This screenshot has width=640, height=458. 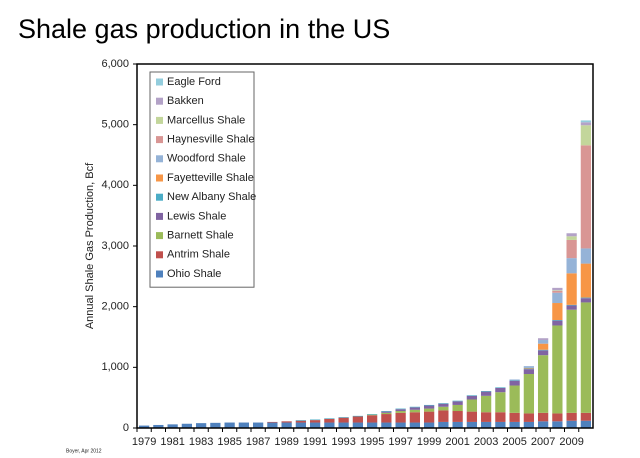 What do you see at coordinates (210, 178) in the screenshot?
I see `legend-label: Fayetteville Shale` at bounding box center [210, 178].